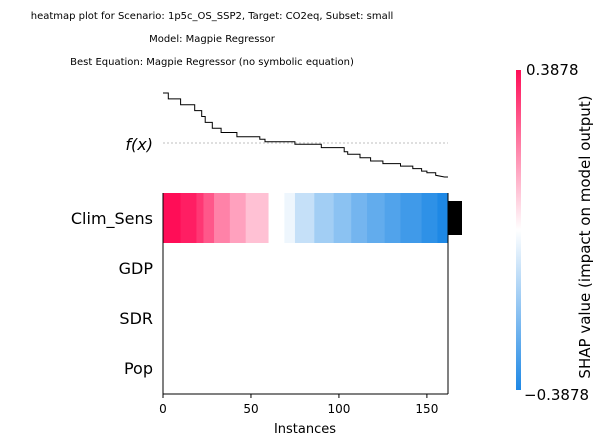 This screenshot has height=446, width=606. Describe the element at coordinates (298, 405) in the screenshot. I see `x-axis-ticks: 0 50 100 150` at that location.